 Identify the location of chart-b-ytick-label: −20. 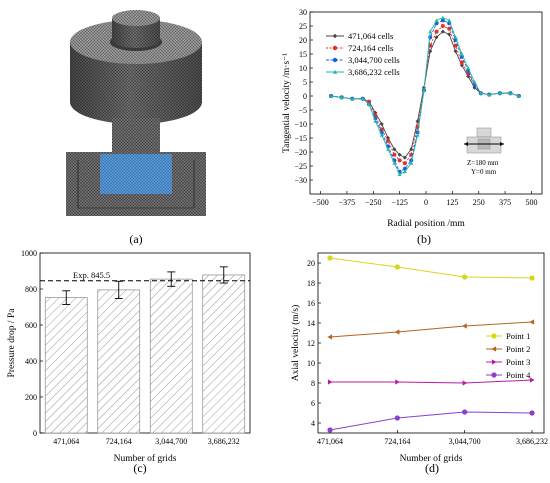
(300, 152).